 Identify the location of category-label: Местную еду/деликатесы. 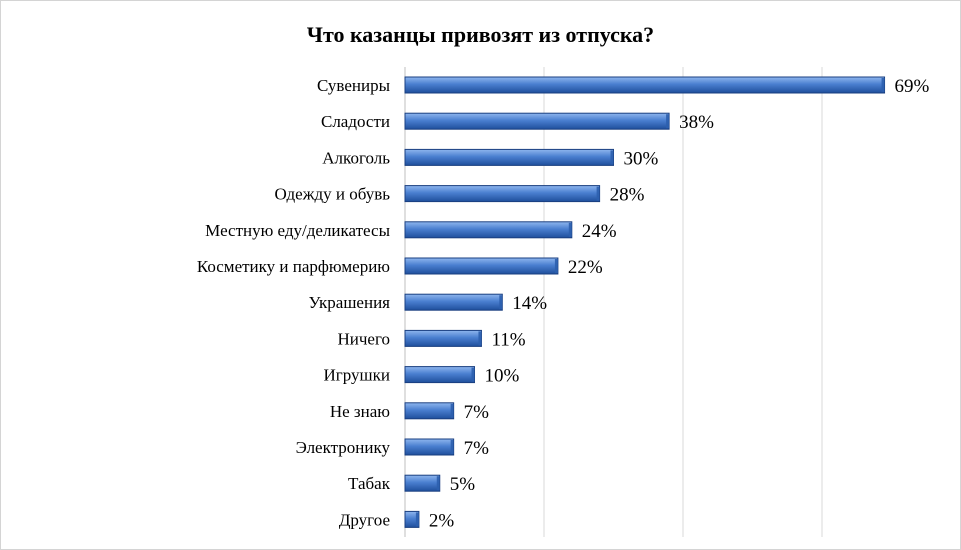
(297, 230).